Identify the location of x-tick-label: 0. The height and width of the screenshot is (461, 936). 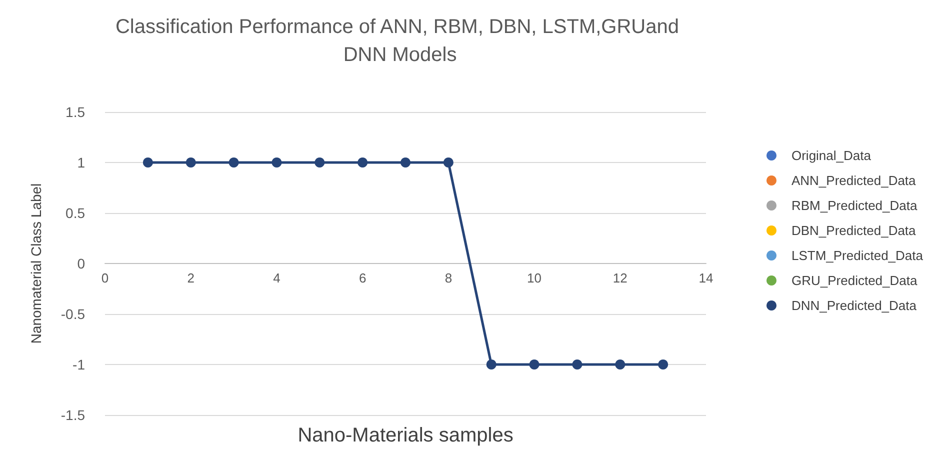
(105, 278).